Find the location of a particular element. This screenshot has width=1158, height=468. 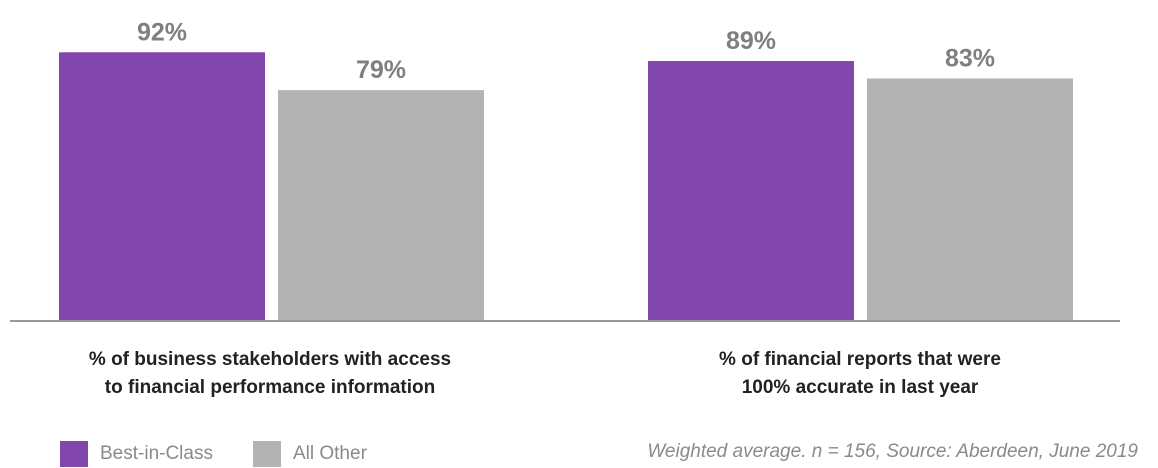

legend-item-all-other: All Other is located at coordinates (309, 454).